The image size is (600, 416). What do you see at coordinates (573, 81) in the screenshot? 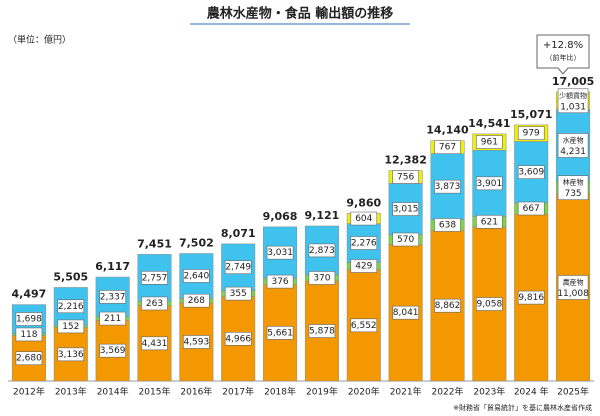
I see `total-label: 17,005` at bounding box center [573, 81].